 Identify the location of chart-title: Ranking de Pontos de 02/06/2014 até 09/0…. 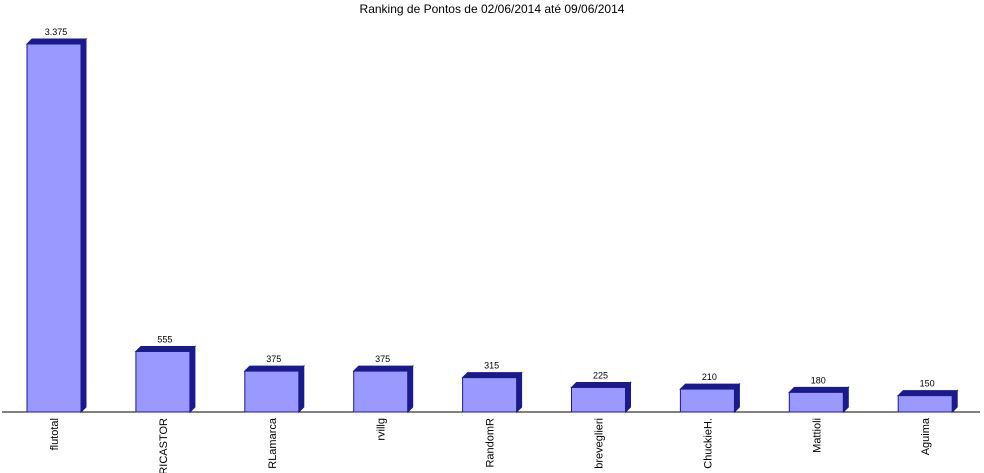
(492, 9).